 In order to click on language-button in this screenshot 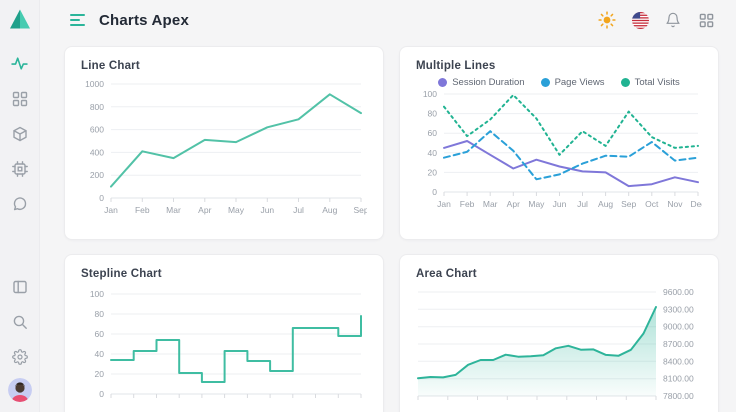, I will do `click(640, 20)`.